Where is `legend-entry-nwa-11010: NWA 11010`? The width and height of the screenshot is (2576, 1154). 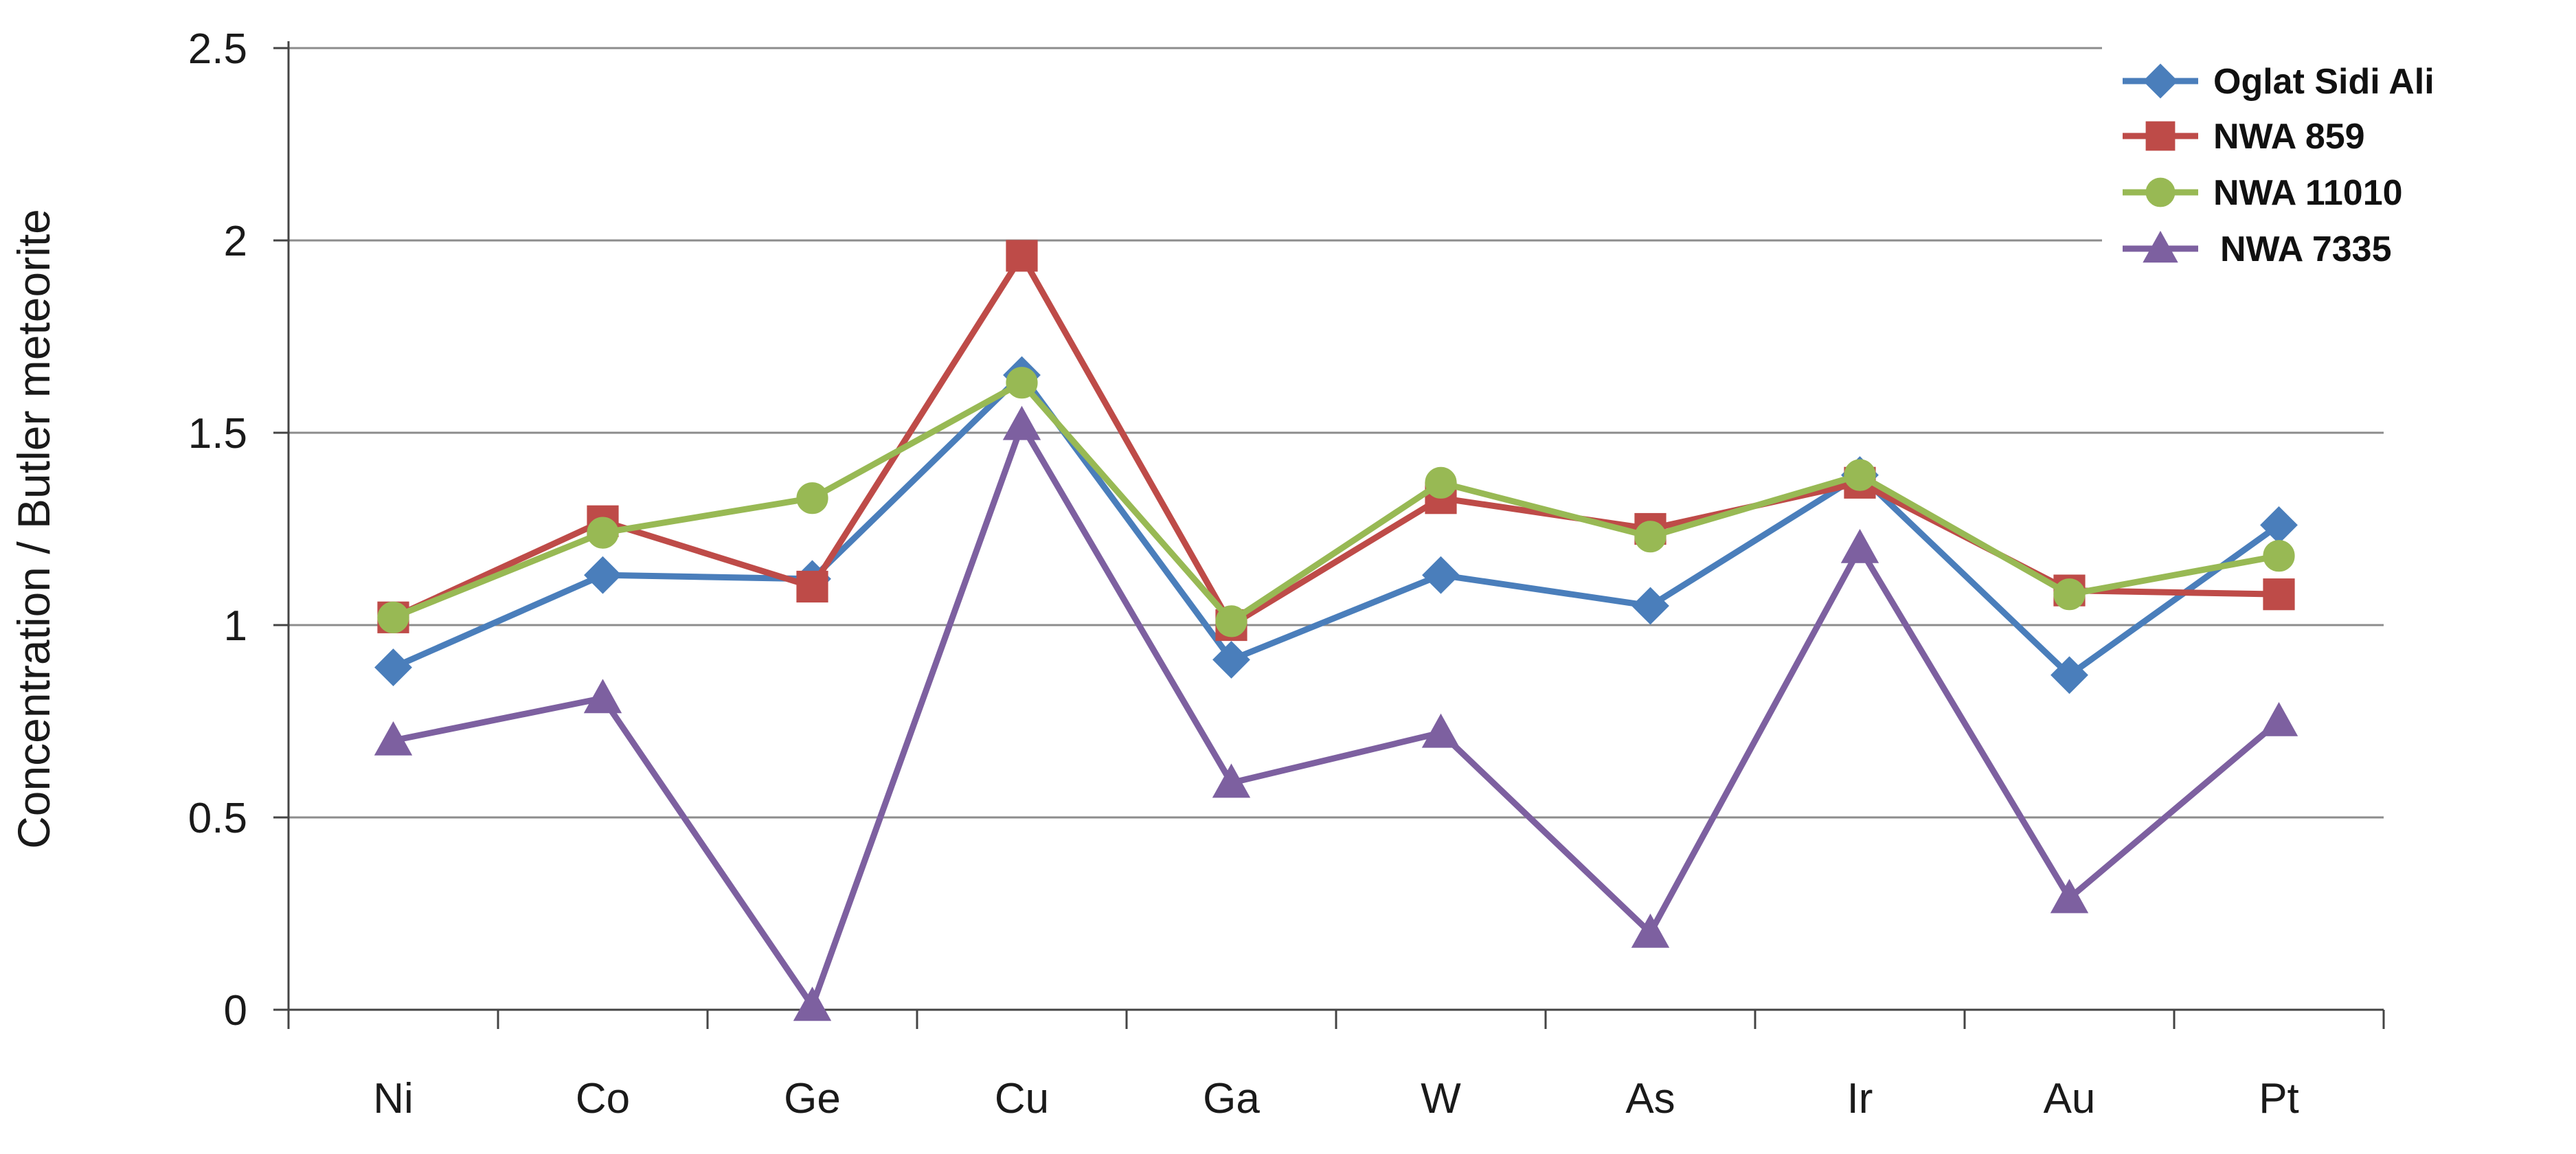 legend-entry-nwa-11010: NWA 11010 is located at coordinates (2263, 193).